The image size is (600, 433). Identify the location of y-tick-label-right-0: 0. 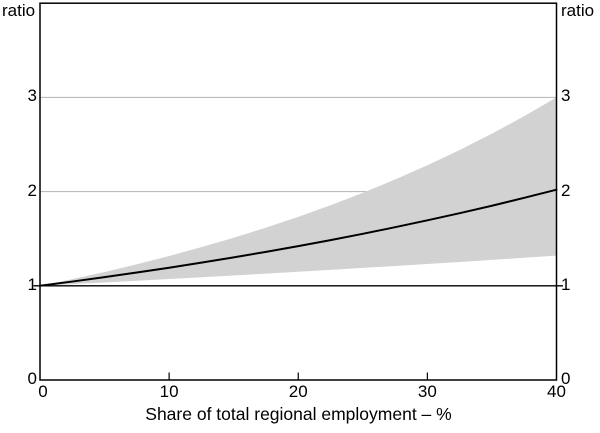
(566, 378).